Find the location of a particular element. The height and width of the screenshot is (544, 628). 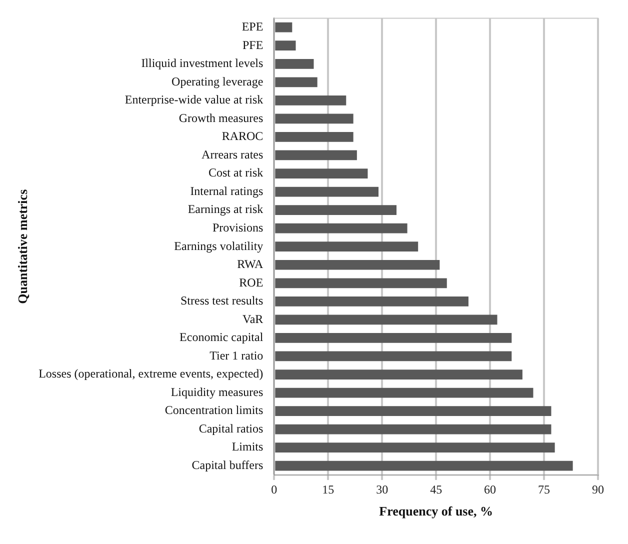

y-tick-label: ROE is located at coordinates (251, 282).